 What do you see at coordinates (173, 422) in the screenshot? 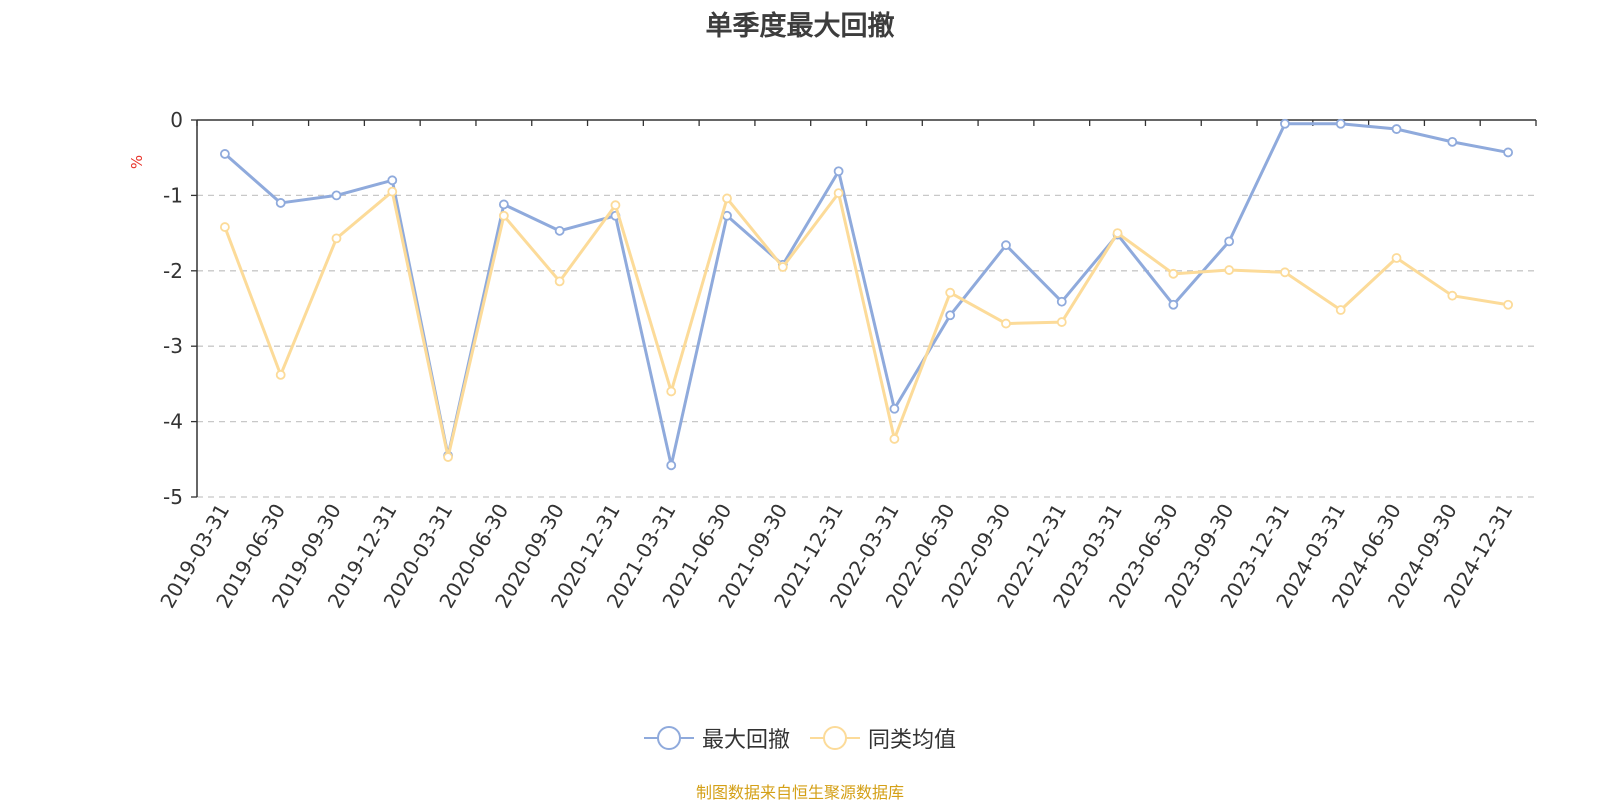
I see `y-tick-label: -4` at bounding box center [173, 422].